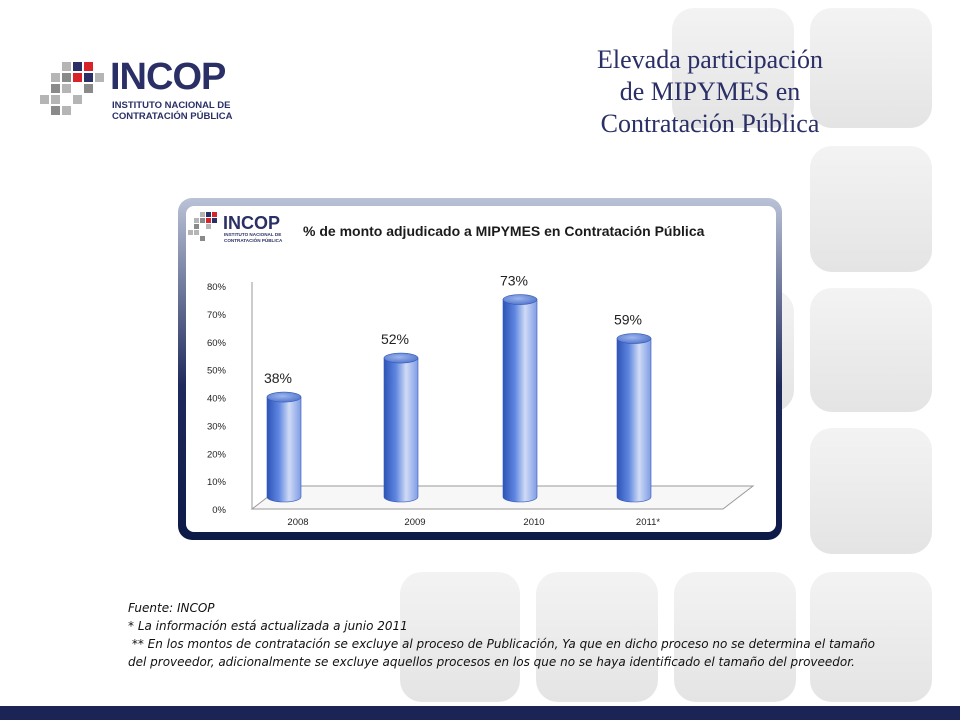 Image resolution: width=960 pixels, height=720 pixels. Describe the element at coordinates (202, 226) in the screenshot. I see `chart-logo-icon` at that location.